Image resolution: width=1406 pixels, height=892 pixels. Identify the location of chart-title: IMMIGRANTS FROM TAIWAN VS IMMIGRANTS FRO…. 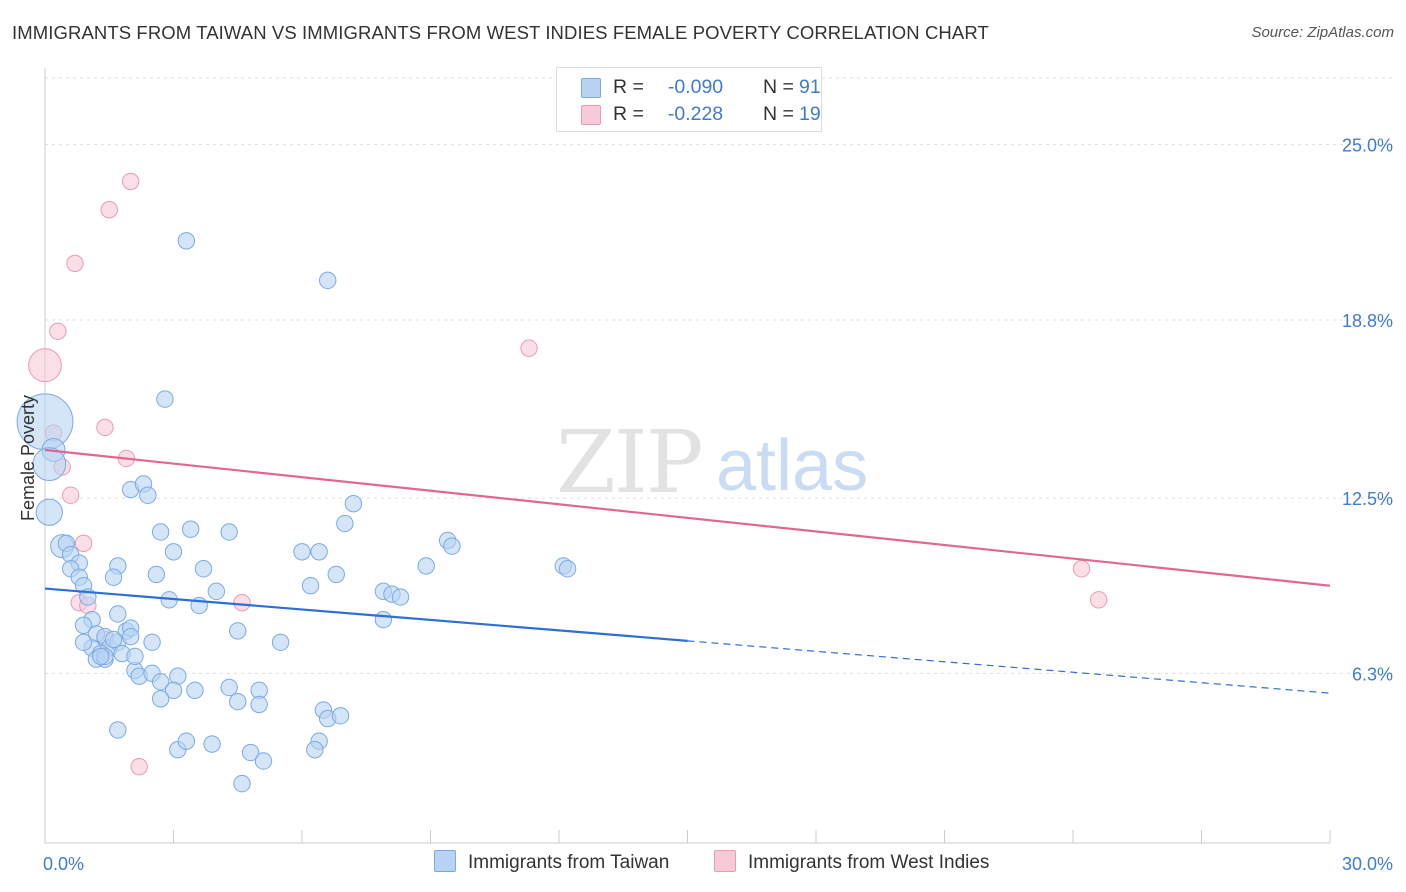
(500, 32).